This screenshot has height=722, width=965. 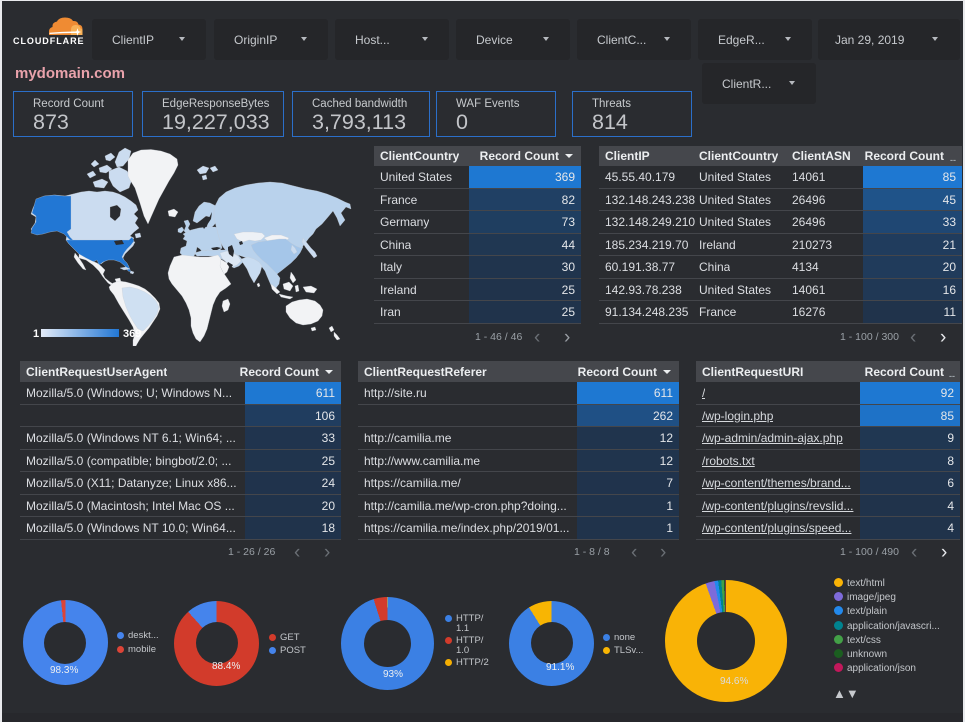 What do you see at coordinates (36, 334) in the screenshot?
I see `svg-text: 1` at bounding box center [36, 334].